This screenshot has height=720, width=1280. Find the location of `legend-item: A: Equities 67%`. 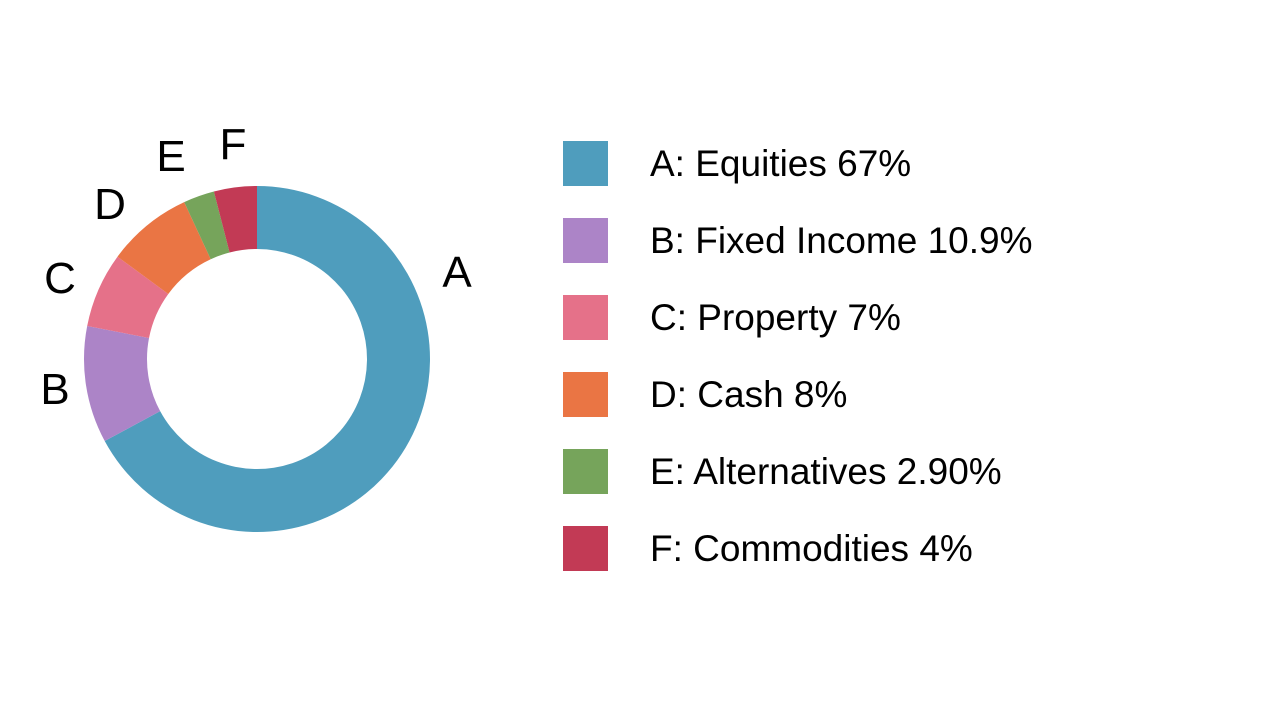

legend-item: A: Equities 67% is located at coordinates (798, 163).